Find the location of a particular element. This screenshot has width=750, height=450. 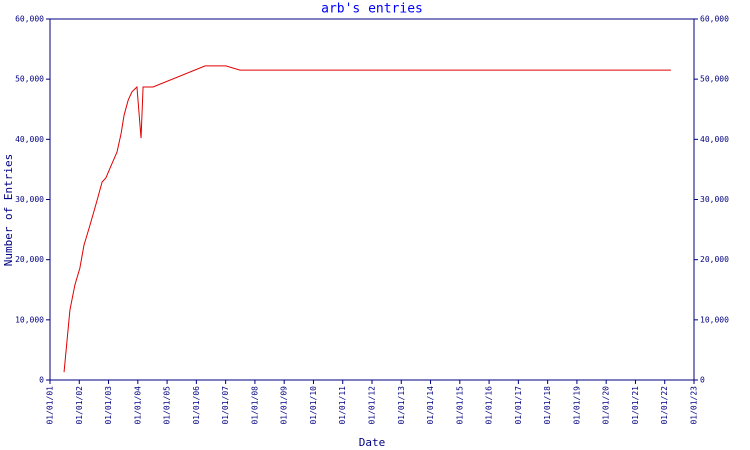

y-tick-label: 10,000 is located at coordinates (29, 319).